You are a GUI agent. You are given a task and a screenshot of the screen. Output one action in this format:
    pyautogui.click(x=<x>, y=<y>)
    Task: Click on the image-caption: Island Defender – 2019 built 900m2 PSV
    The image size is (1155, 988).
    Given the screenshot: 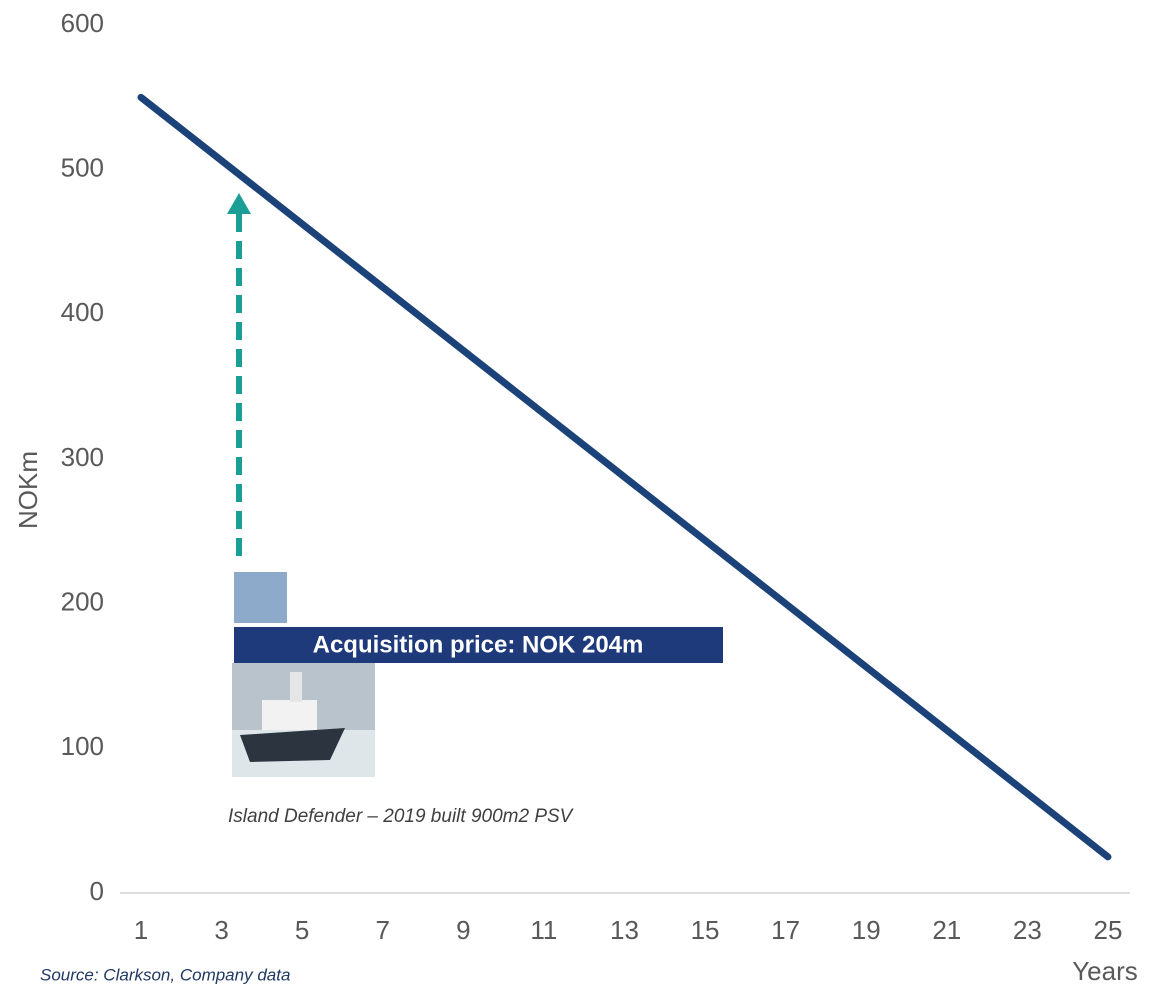 What is the action you would take?
    pyautogui.click(x=401, y=816)
    